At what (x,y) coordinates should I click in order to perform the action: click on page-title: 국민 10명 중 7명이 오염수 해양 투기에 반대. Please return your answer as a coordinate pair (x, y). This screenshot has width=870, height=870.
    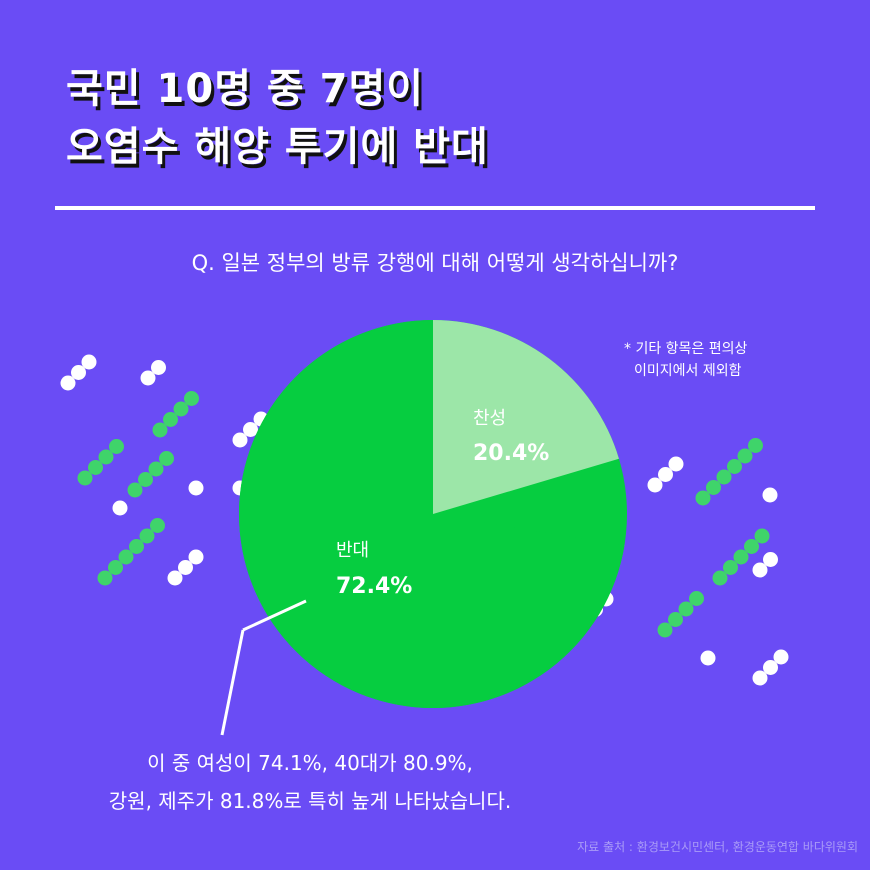
    Looking at the image, I should click on (277, 118).